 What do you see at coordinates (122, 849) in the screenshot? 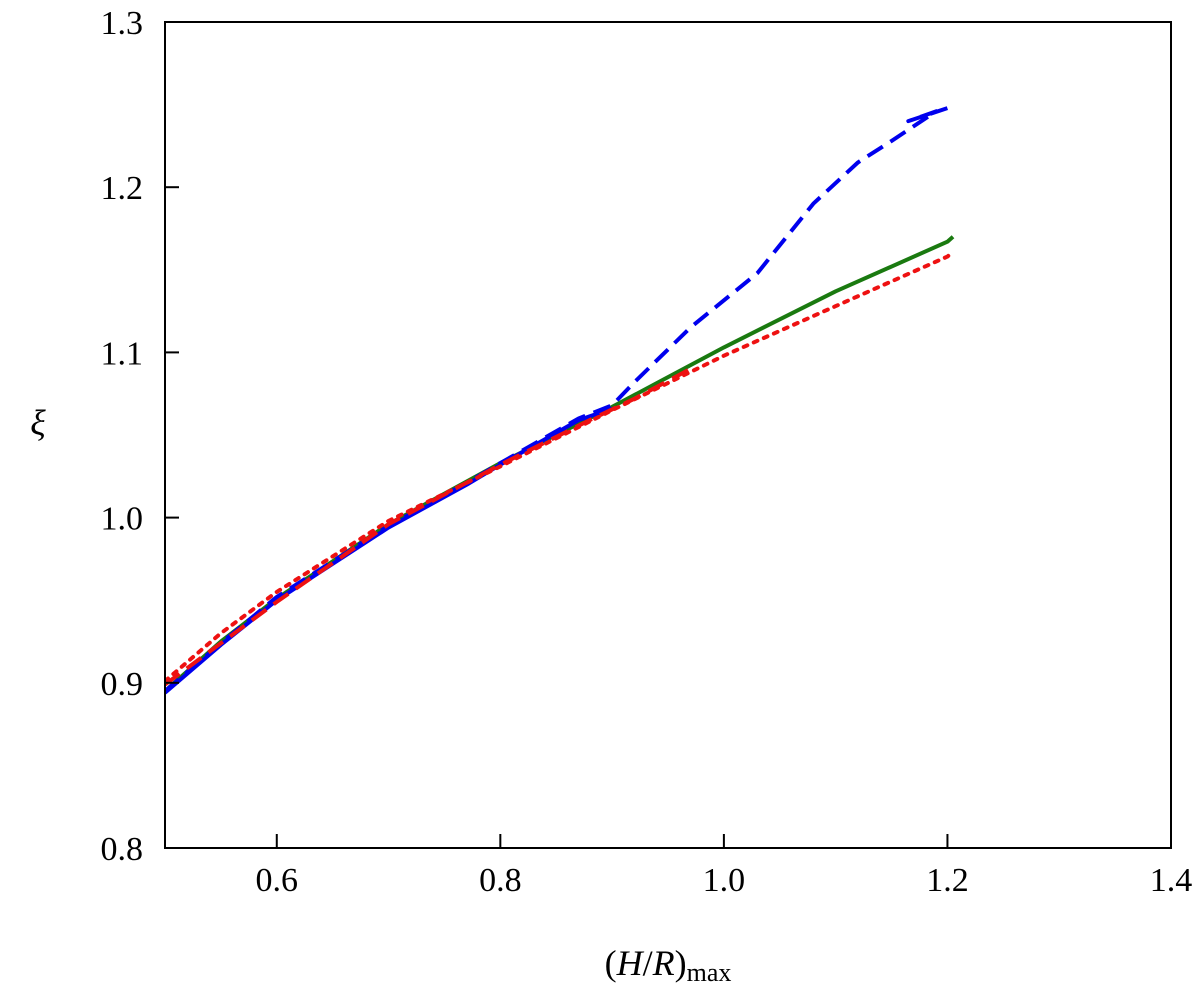
I see `y-tick-label: 0.8` at bounding box center [122, 849].